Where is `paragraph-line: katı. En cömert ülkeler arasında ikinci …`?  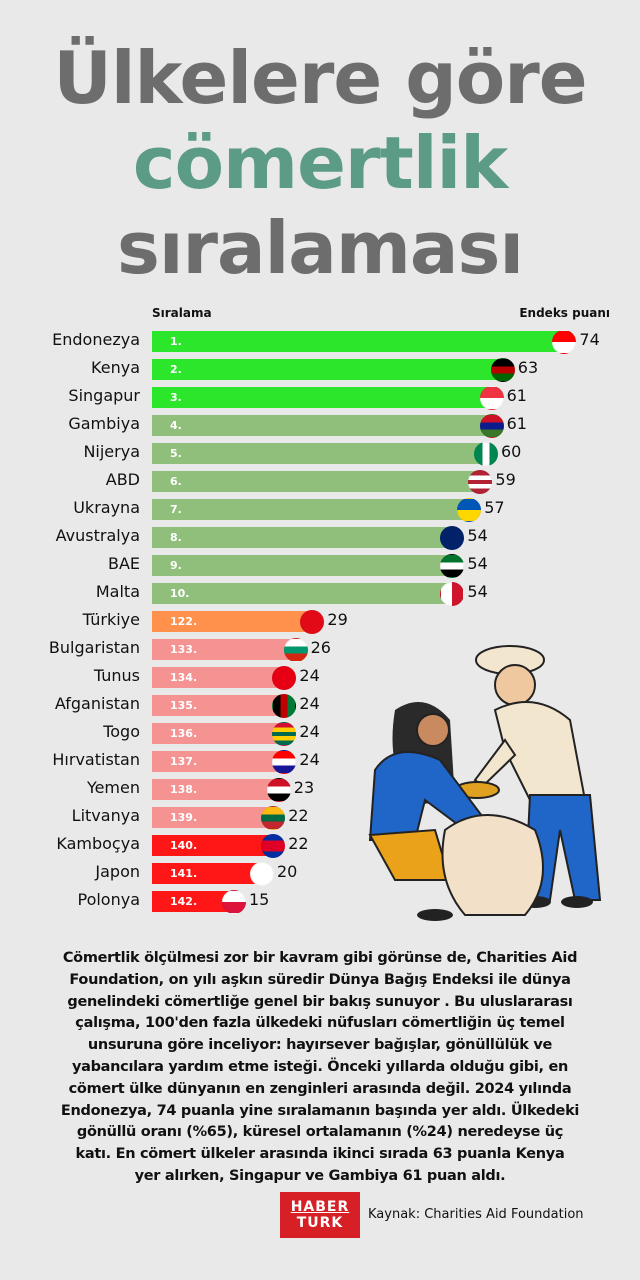 paragraph-line: katı. En cömert ülkeler arasında ikinci … is located at coordinates (320, 1154).